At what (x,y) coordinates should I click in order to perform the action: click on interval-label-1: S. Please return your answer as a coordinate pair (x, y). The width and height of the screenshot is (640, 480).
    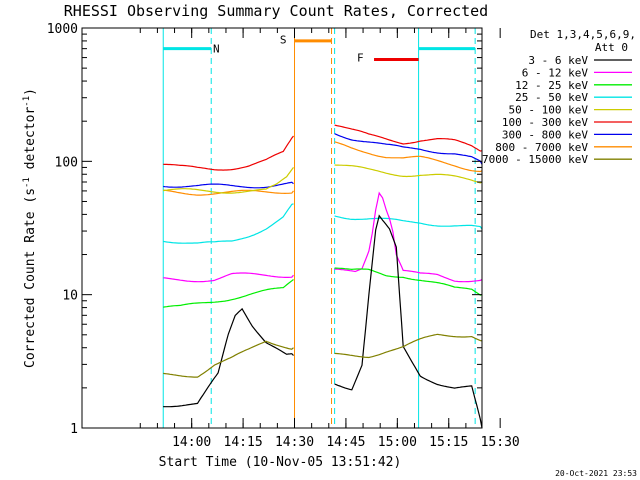
    Looking at the image, I should click on (283, 39).